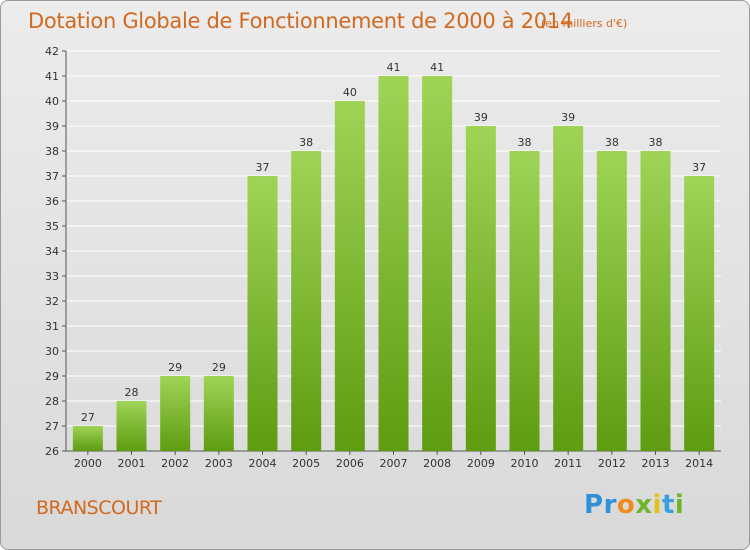 The height and width of the screenshot is (550, 750). I want to click on x-tick-label: 2002, so click(175, 463).